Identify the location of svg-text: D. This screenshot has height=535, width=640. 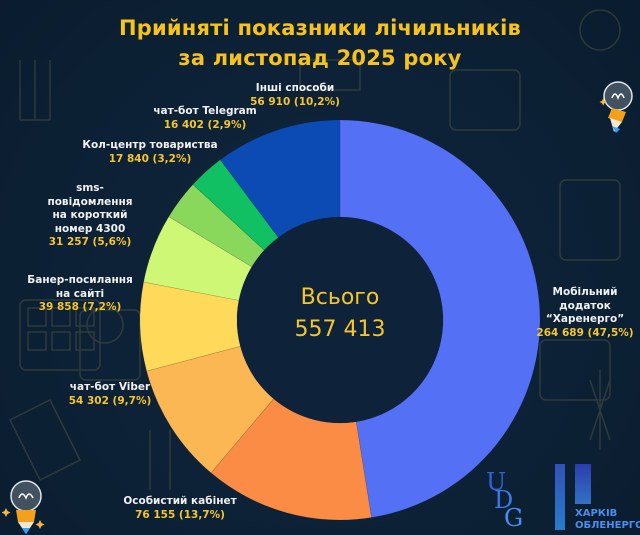
(503, 500).